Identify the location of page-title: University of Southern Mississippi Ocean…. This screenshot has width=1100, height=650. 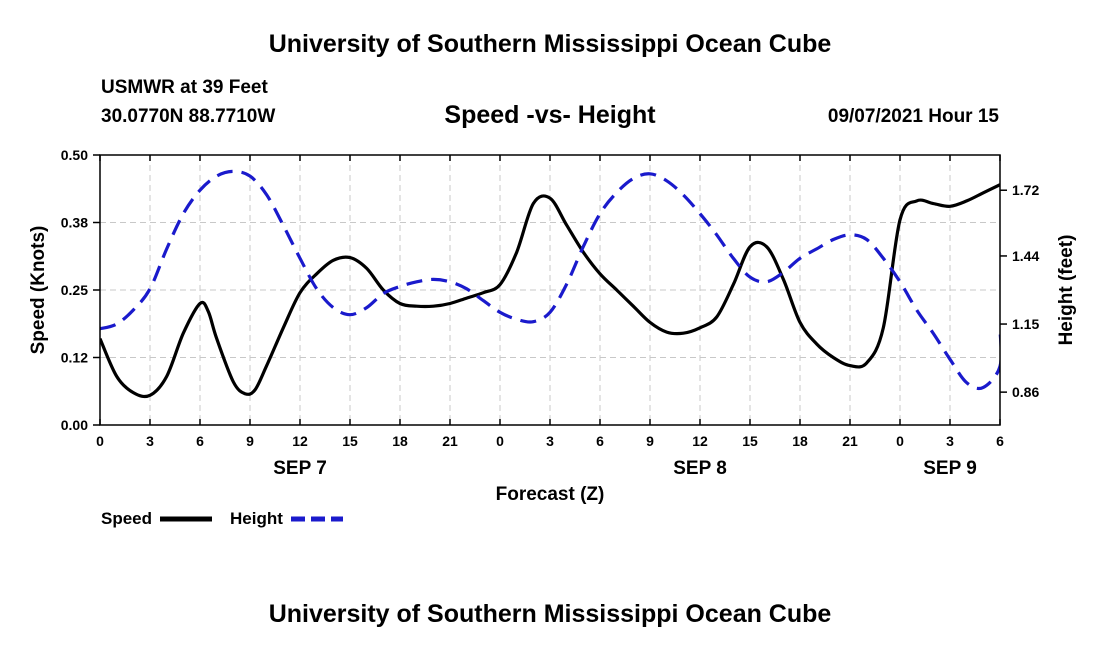
(550, 44).